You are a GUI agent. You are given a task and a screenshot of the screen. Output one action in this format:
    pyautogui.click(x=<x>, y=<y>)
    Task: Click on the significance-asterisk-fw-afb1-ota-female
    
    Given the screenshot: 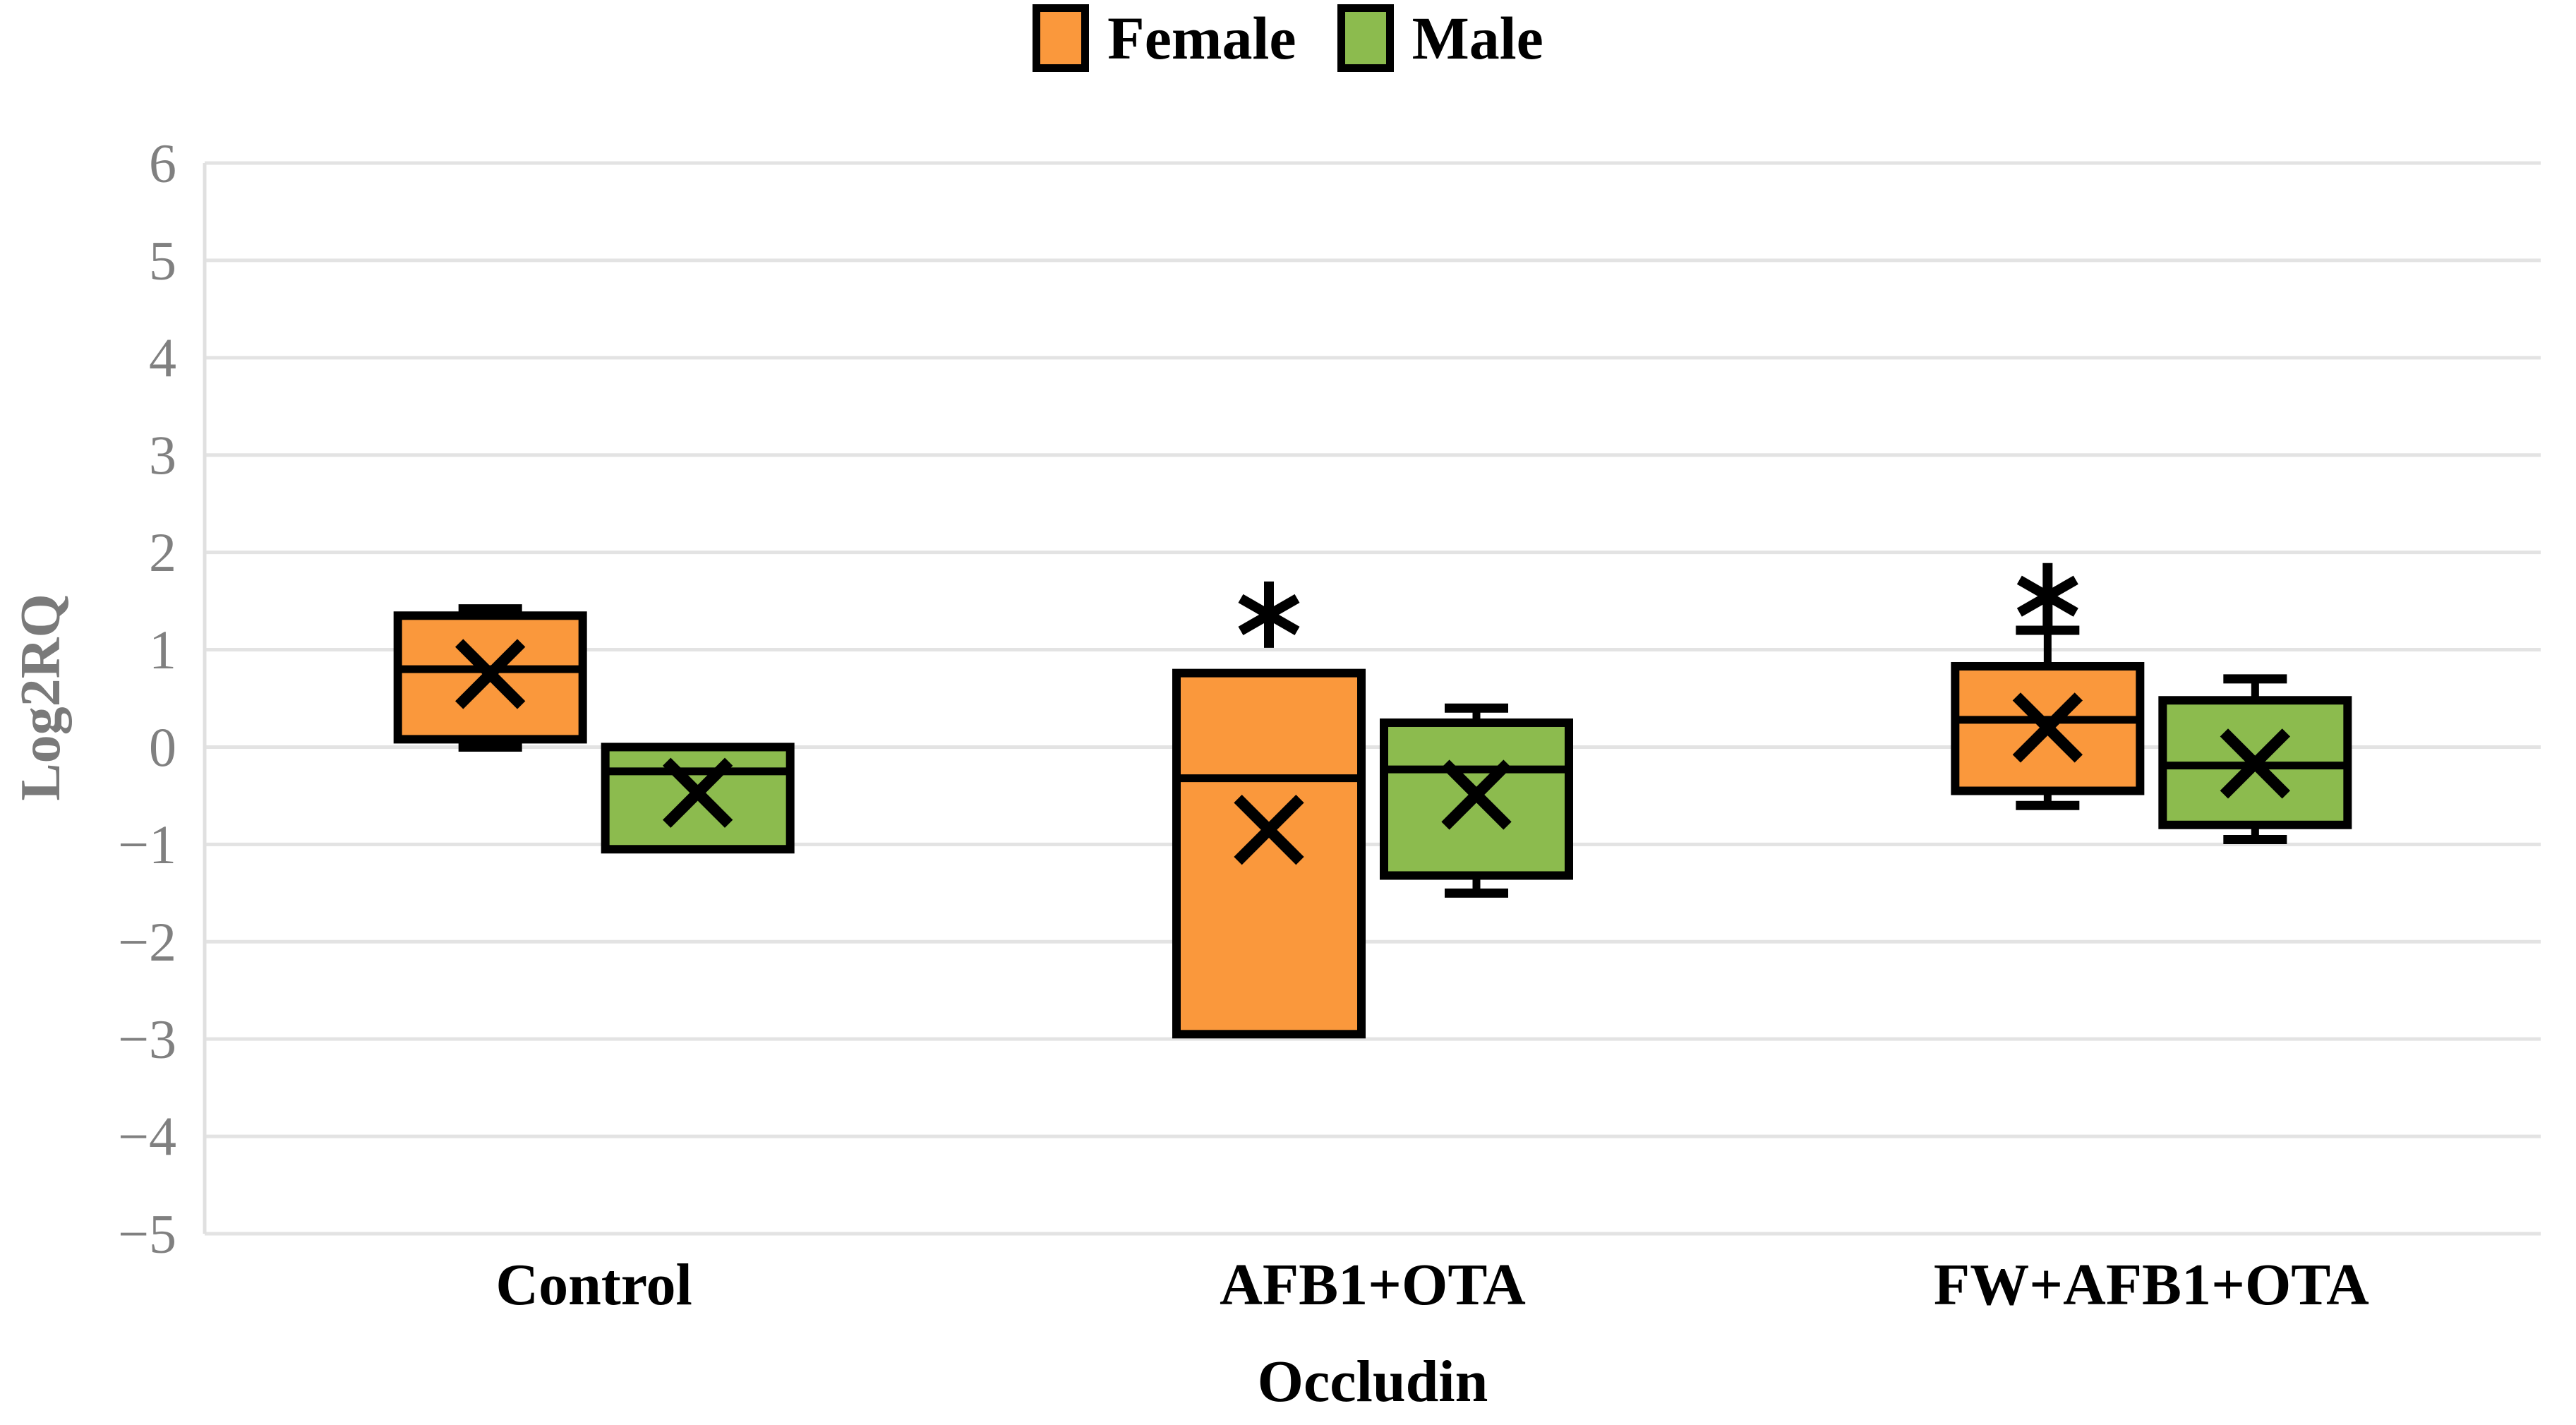 What is the action you would take?
    pyautogui.click(x=2047, y=596)
    